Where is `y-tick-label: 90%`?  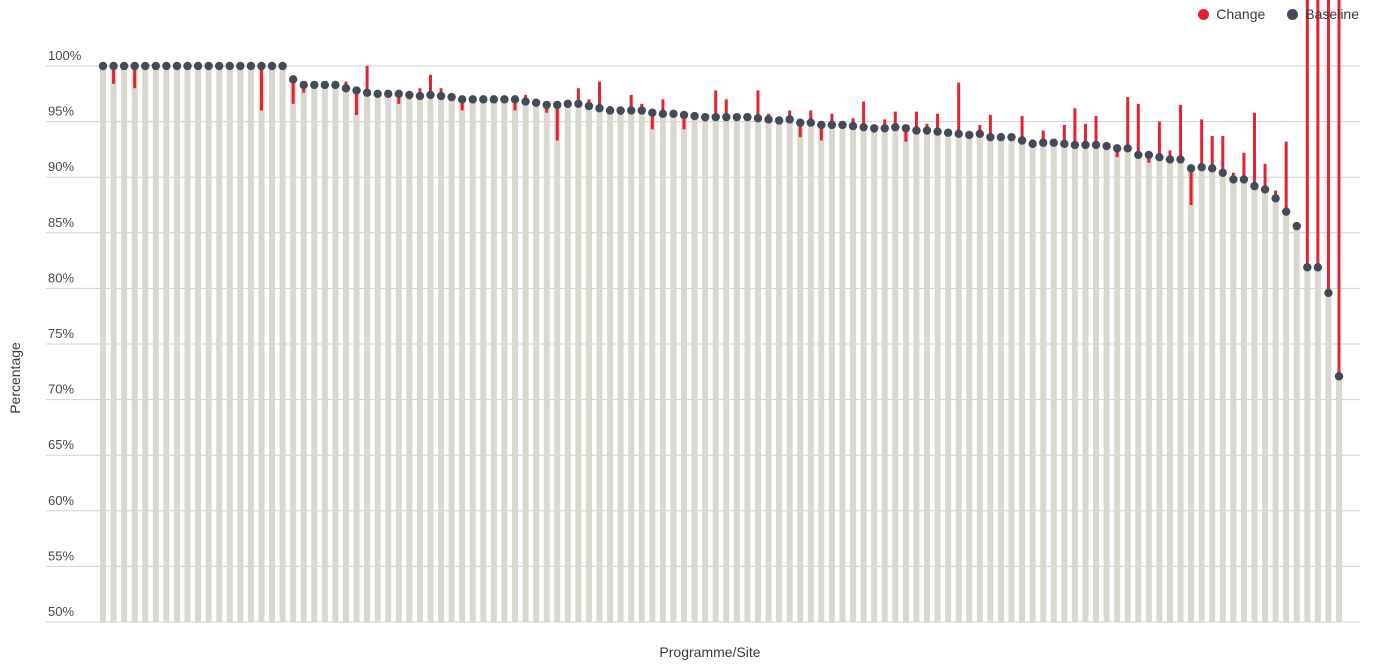 y-tick-label: 90% is located at coordinates (61, 166).